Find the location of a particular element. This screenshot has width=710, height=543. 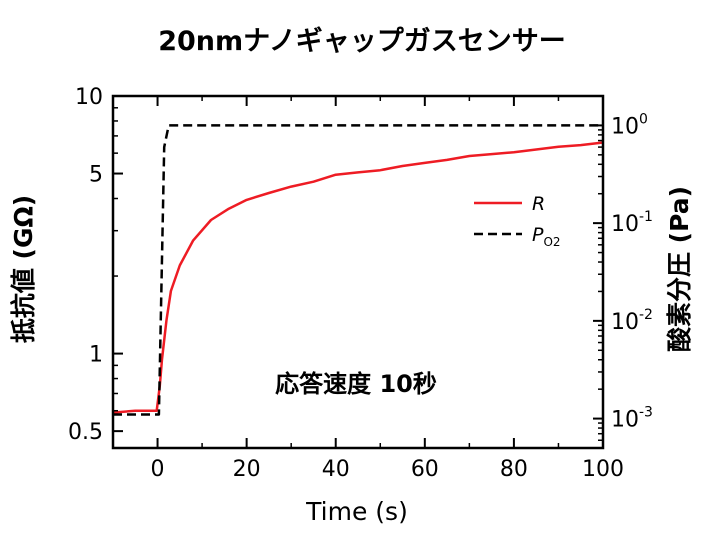

chart-title: 20nmナノギャップガスセンサー is located at coordinates (362, 41).